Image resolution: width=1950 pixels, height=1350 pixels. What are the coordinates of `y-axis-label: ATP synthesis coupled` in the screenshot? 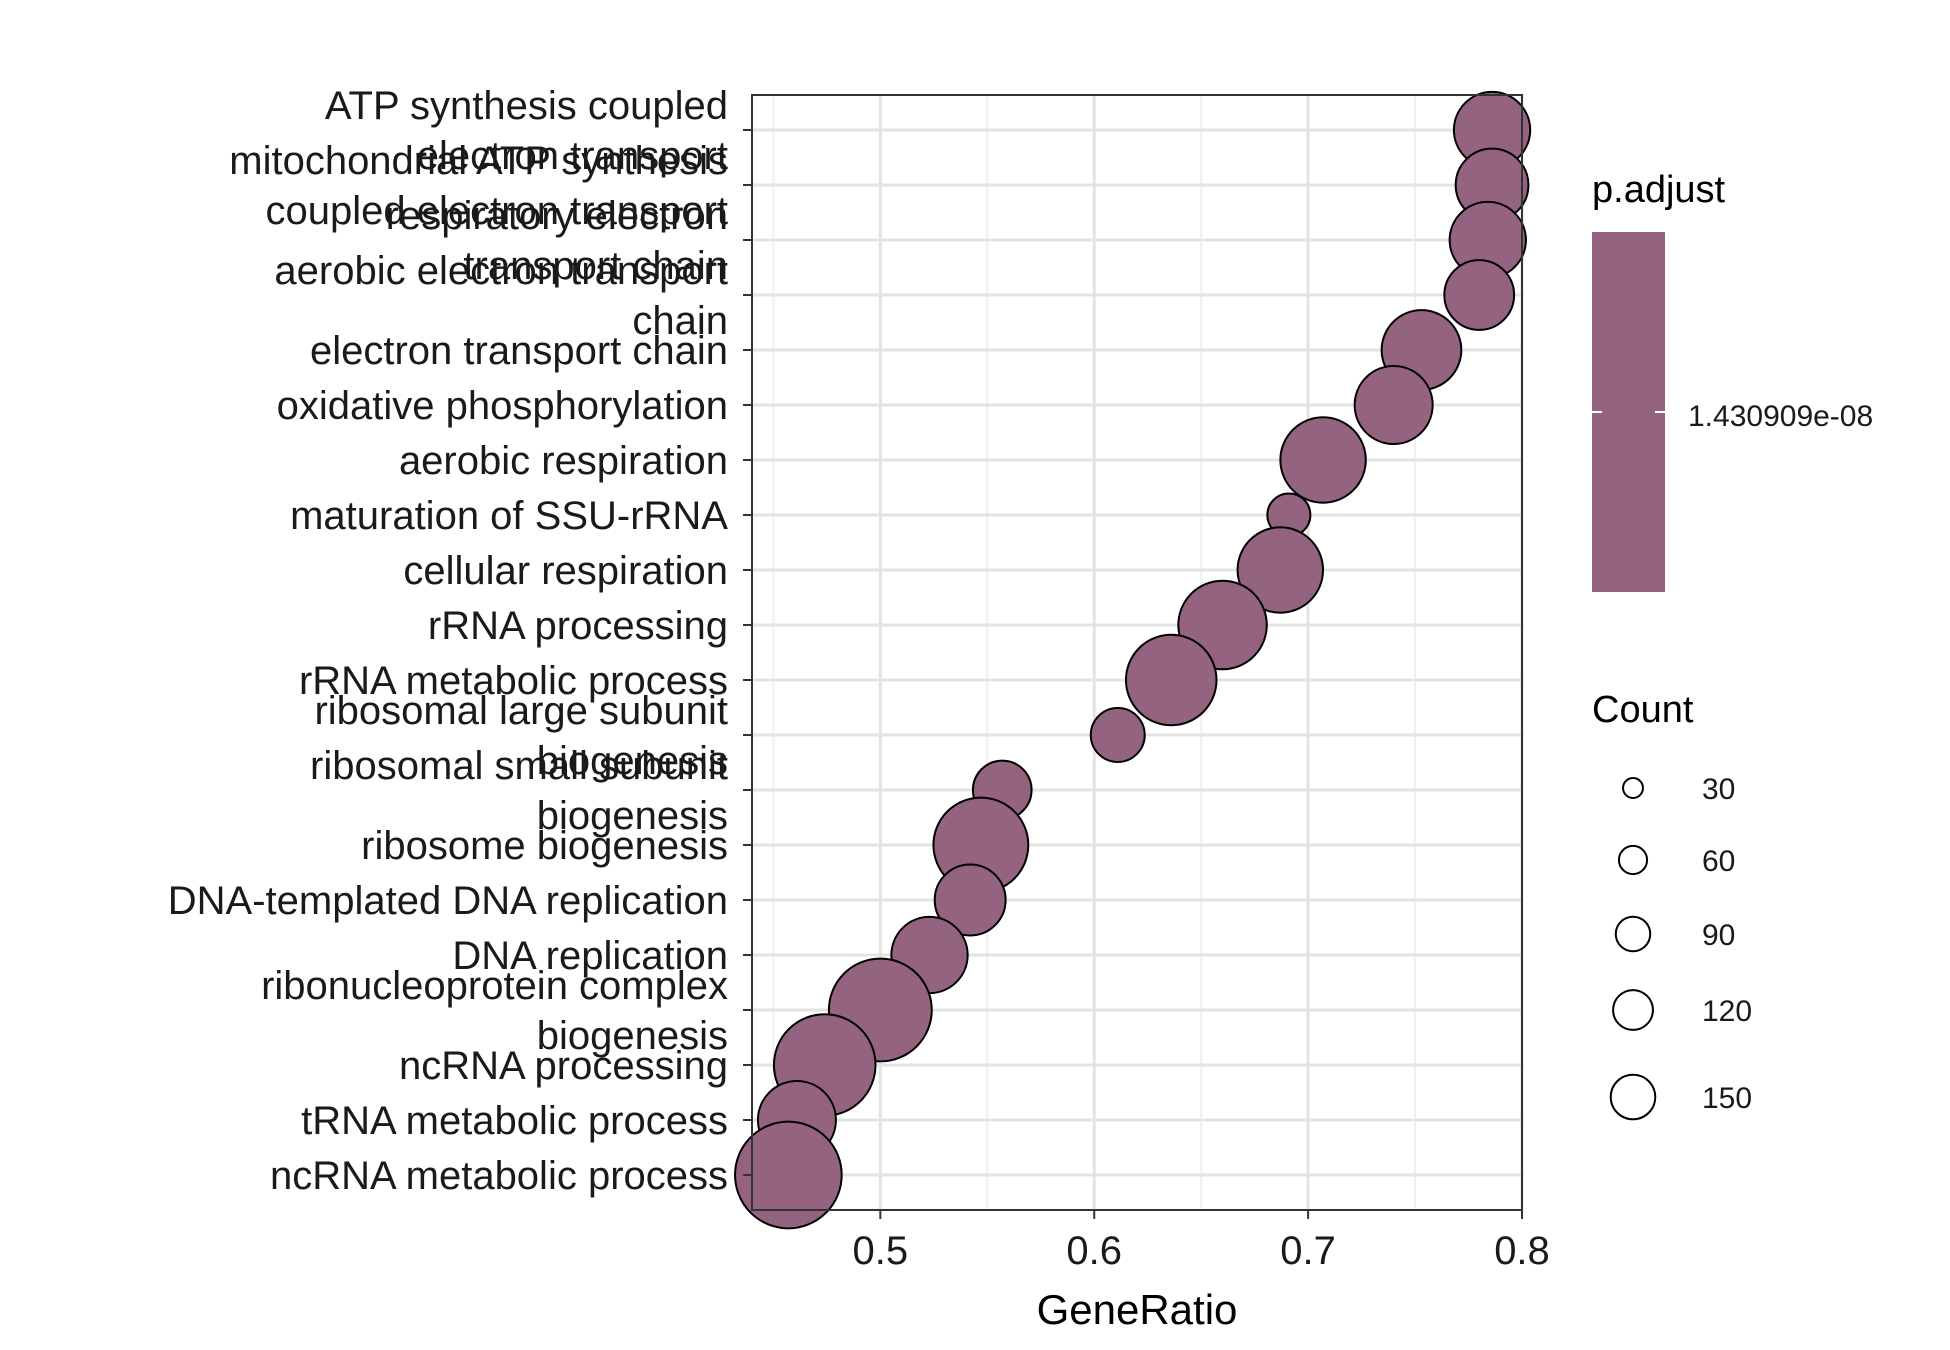 It's located at (526, 106).